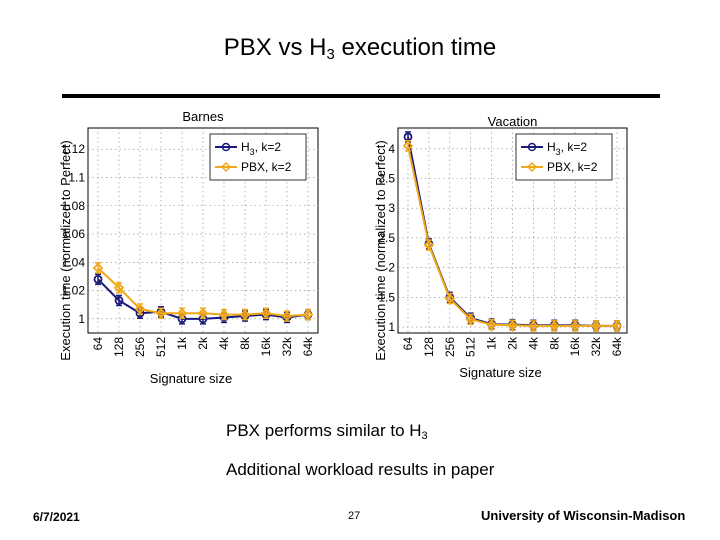 Image resolution: width=720 pixels, height=540 pixels. I want to click on legend-marker-circle, so click(532, 147).